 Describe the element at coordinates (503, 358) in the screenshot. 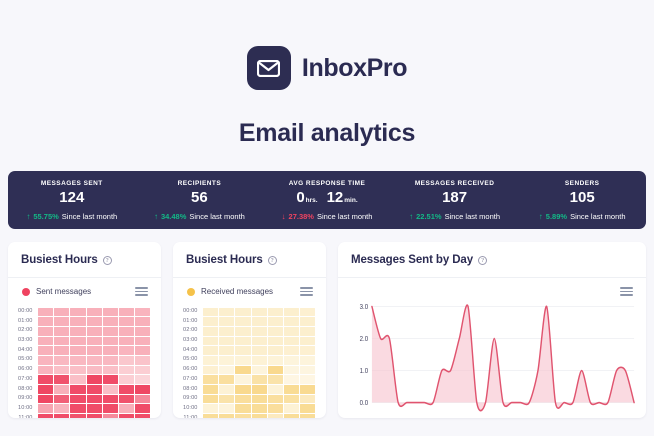

I see `chart-series-line` at that location.